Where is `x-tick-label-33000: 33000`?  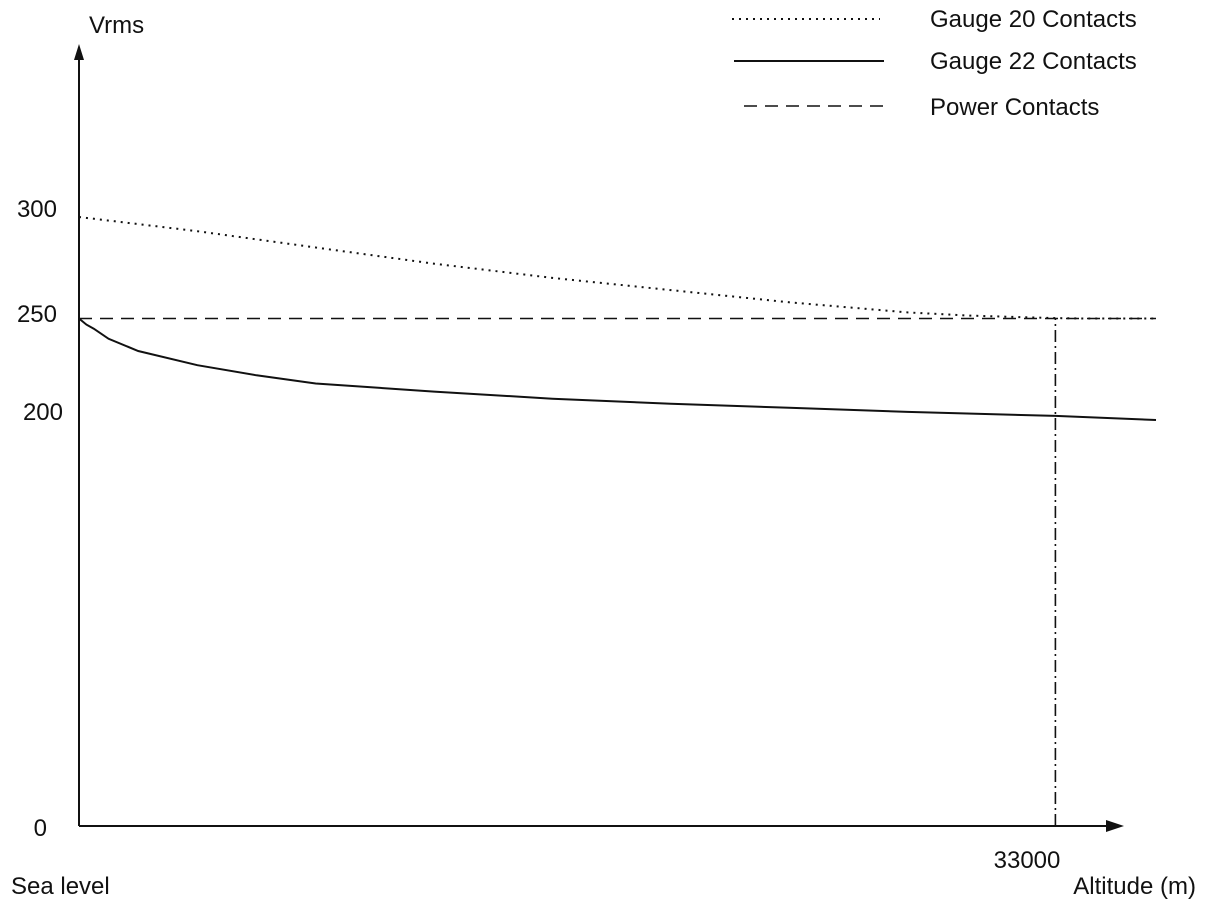
x-tick-label-33000: 33000 is located at coordinates (1027, 860).